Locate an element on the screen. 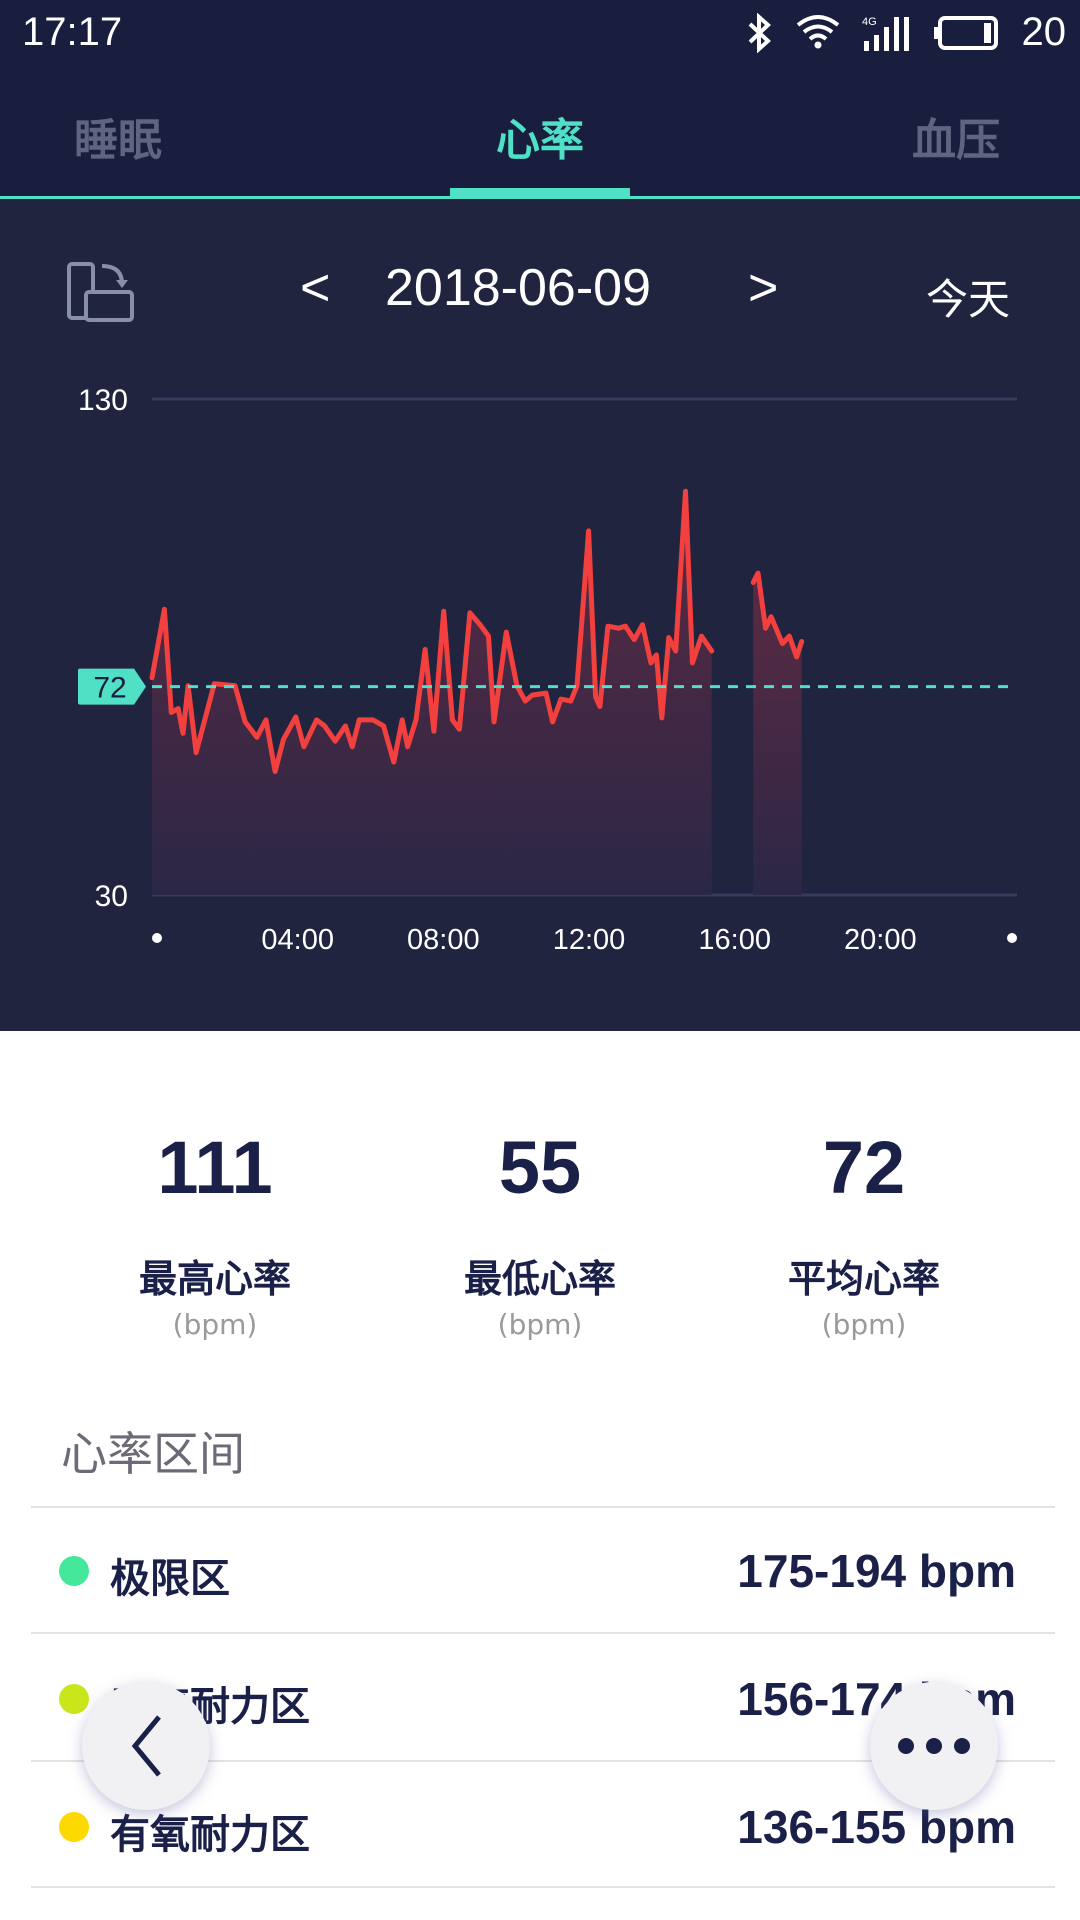  more-button is located at coordinates (934, 1746).